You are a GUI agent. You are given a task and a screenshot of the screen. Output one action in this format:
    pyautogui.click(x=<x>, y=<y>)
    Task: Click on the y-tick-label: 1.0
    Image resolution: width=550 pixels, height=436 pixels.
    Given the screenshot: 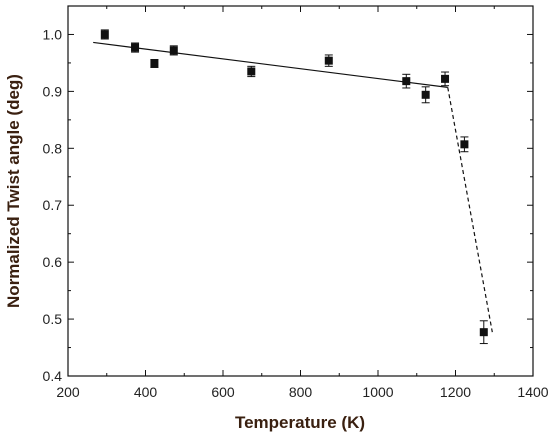 What is the action you would take?
    pyautogui.click(x=53, y=34)
    